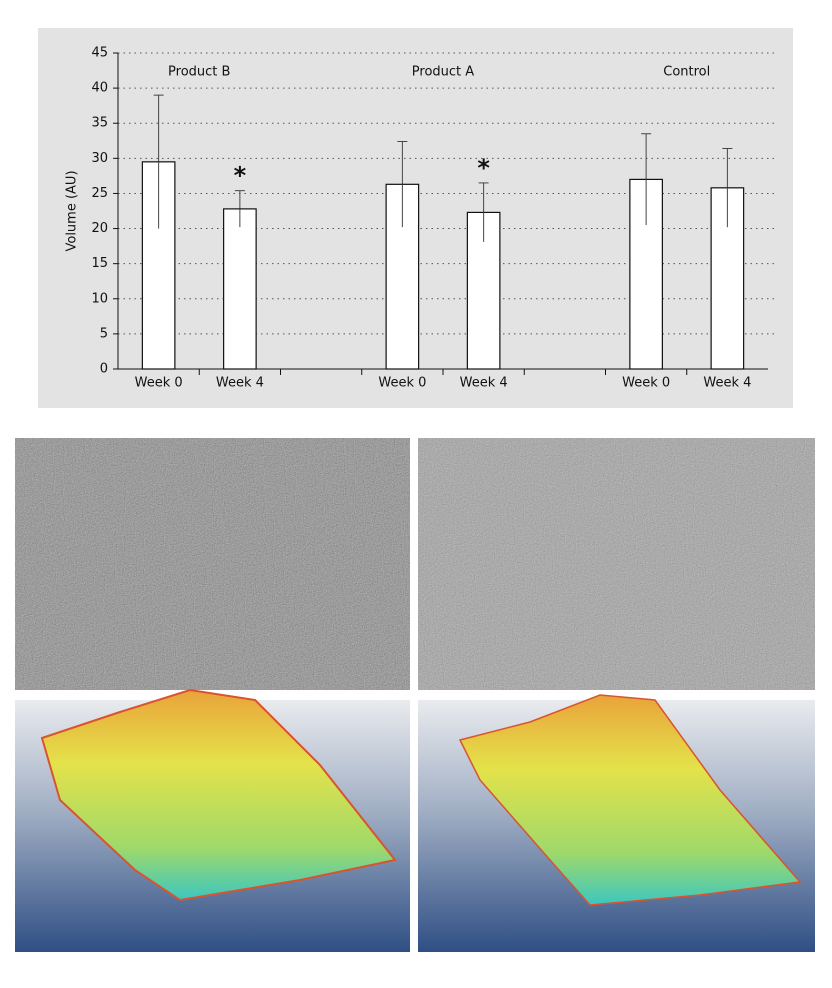 Image resolution: width=832 pixels, height=988 pixels. What do you see at coordinates (443, 72) in the screenshot?
I see `group-label: Product A` at bounding box center [443, 72].